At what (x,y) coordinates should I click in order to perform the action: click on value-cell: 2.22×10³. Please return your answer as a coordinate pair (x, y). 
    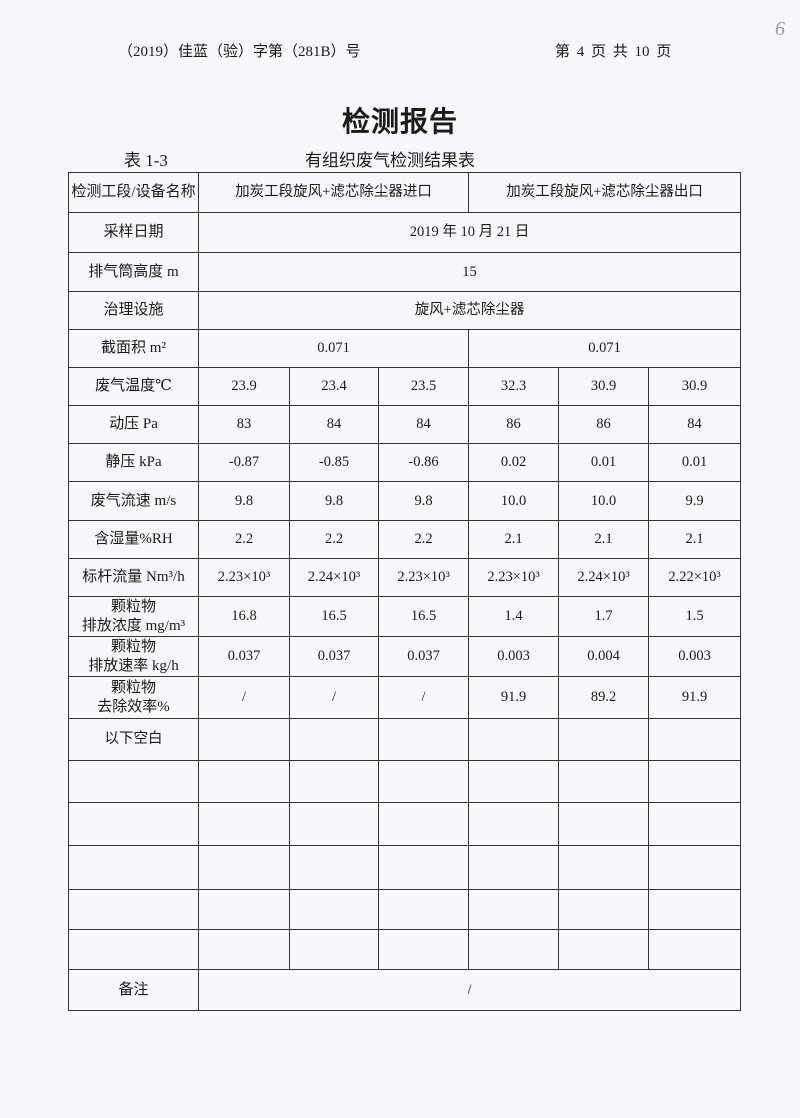
    Looking at the image, I should click on (695, 577).